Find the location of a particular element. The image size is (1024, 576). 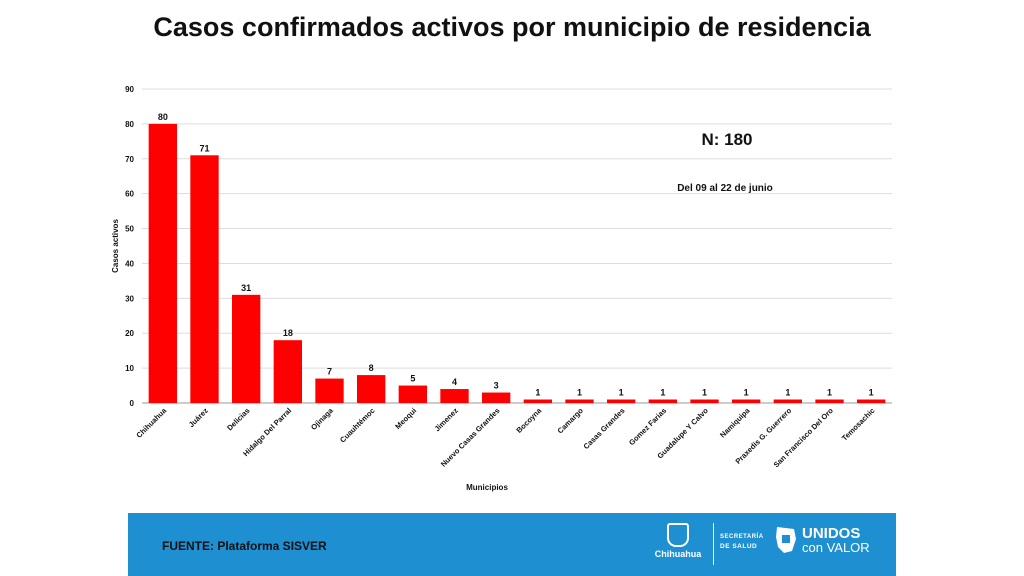

shield-icon is located at coordinates (678, 535).